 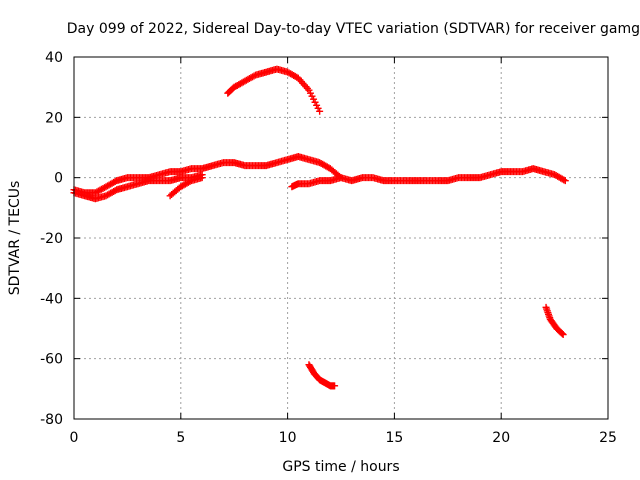 I want to click on x-tick-label: 0, so click(x=74, y=438).